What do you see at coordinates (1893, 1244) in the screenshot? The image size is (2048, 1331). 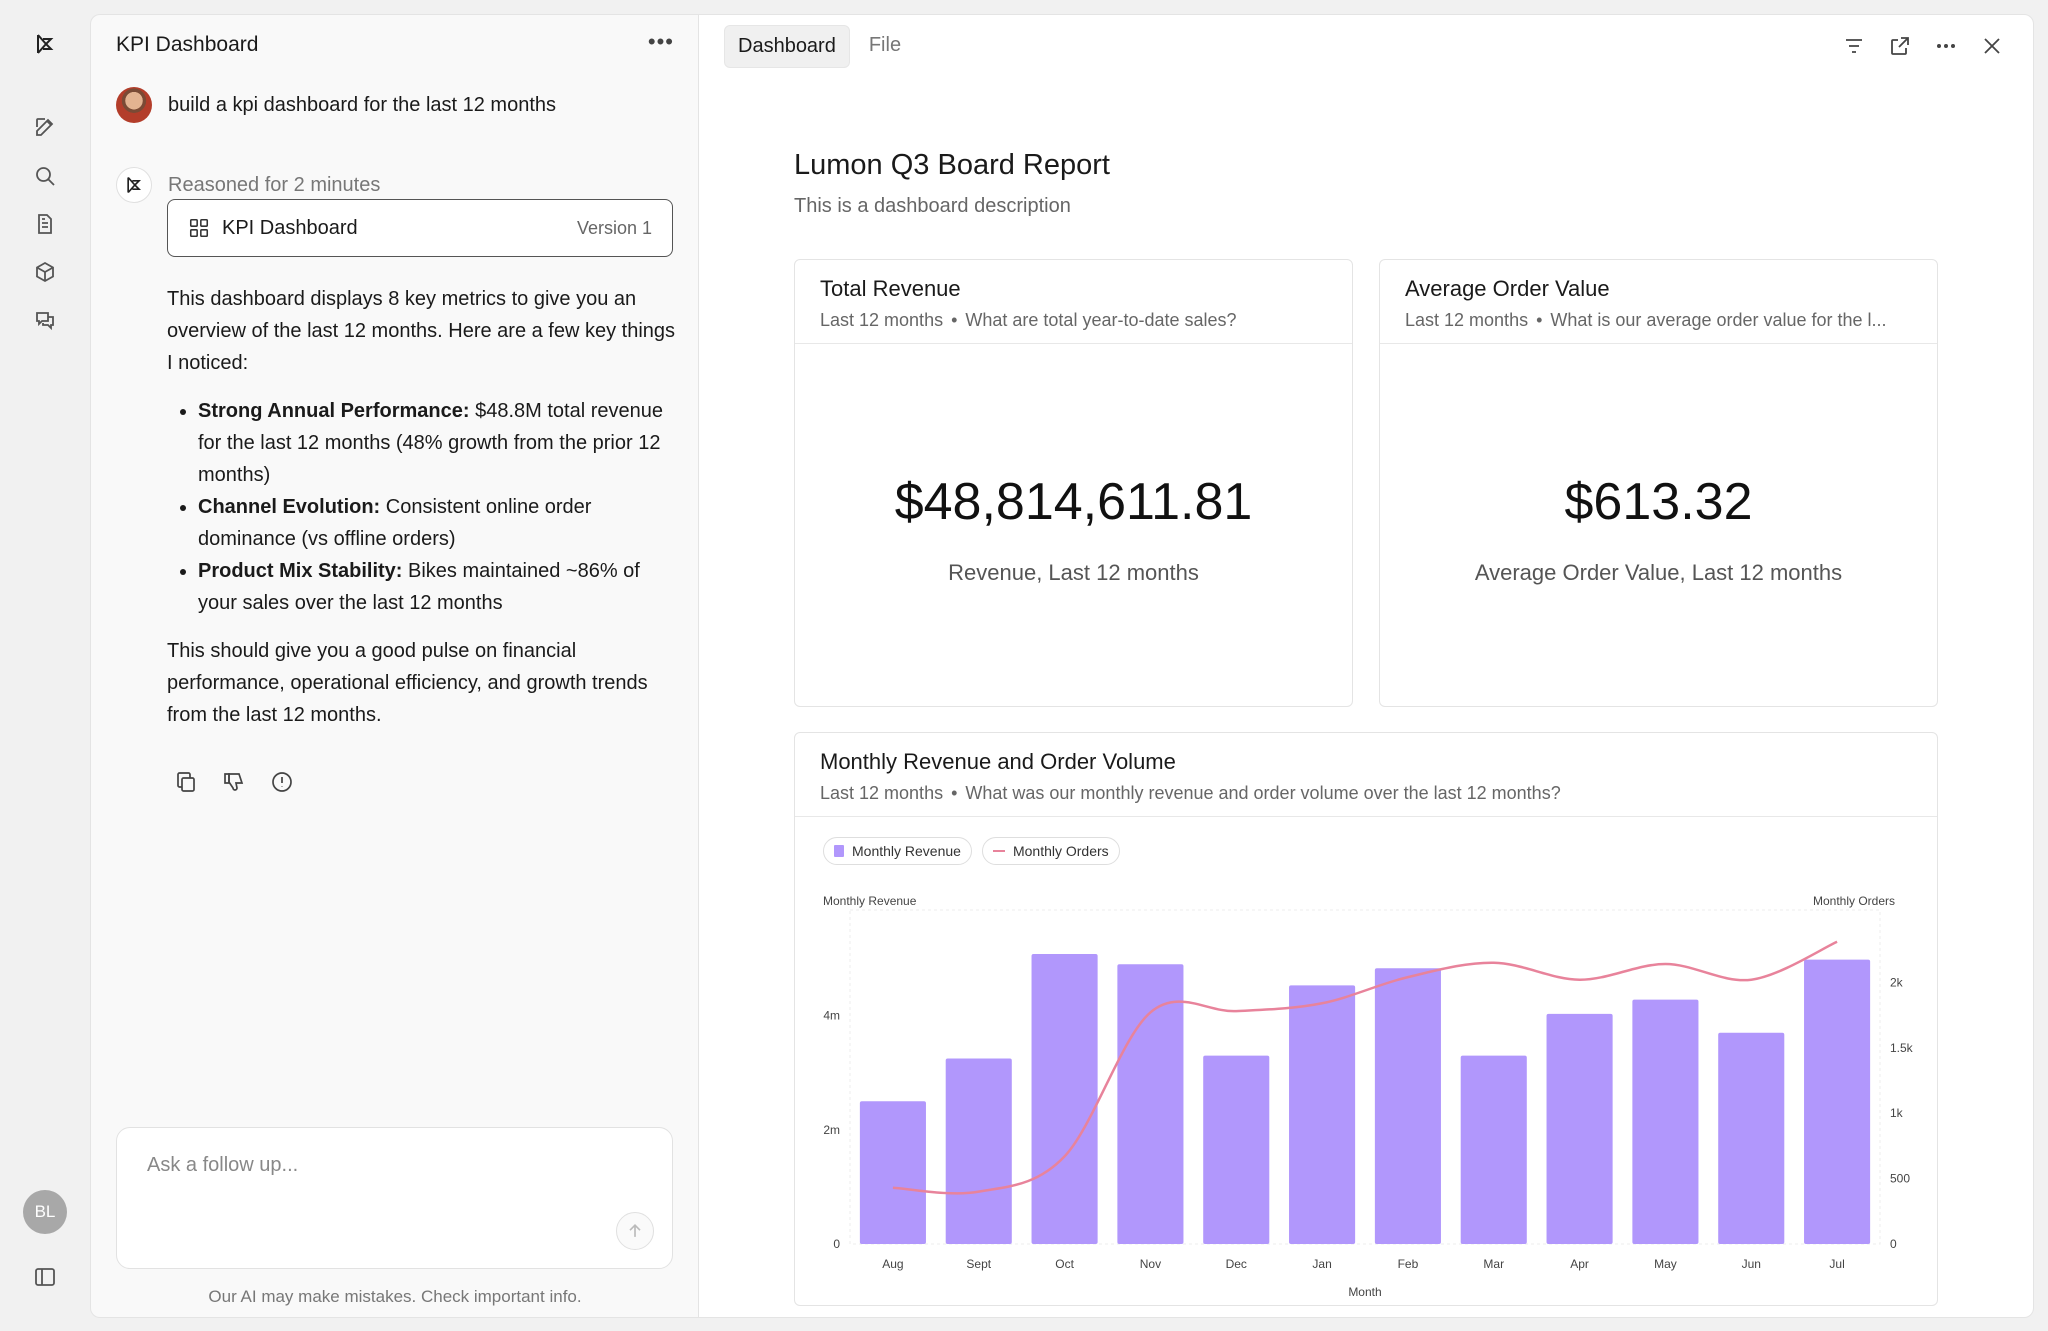 I see `y-right-tick-label: 0` at bounding box center [1893, 1244].